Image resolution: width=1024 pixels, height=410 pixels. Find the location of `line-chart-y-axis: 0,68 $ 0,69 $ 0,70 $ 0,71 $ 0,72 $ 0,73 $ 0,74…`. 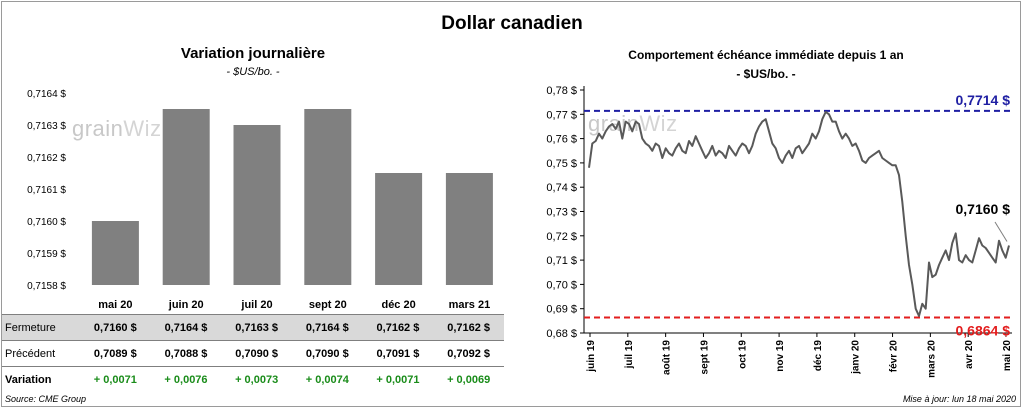

line-chart-y-axis: 0,68 $ 0,69 $ 0,70 $ 0,71 $ 0,72 $ 0,73 $ 0,74… is located at coordinates (565, 212).